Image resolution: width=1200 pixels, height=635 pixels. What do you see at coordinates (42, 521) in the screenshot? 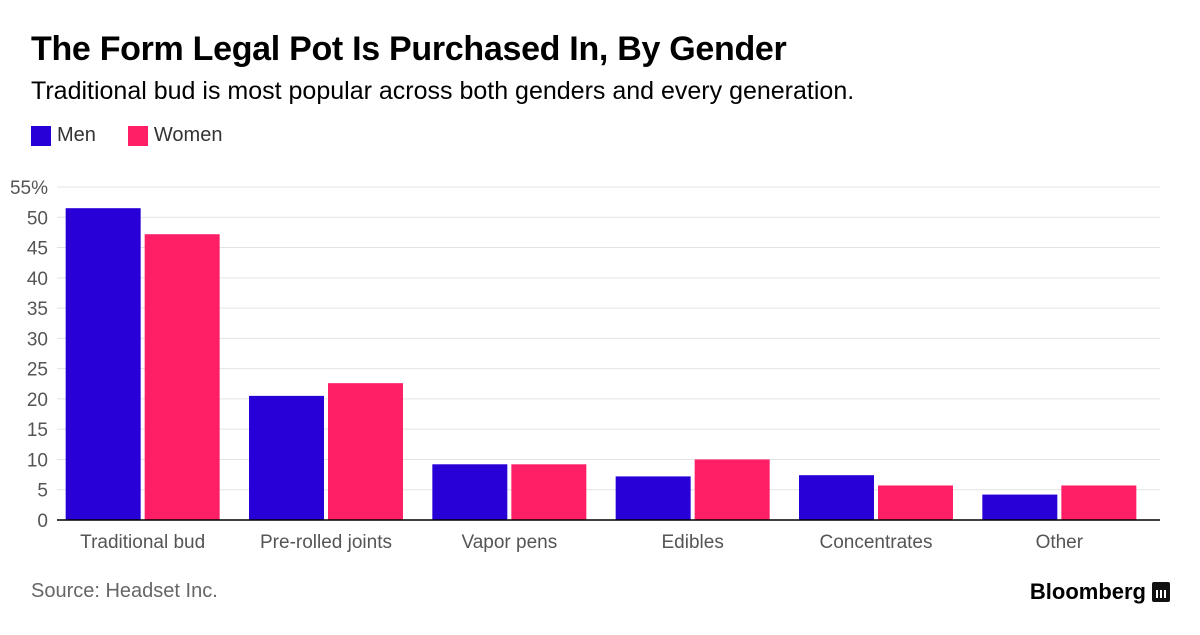
I see `y-tick-label: 0` at bounding box center [42, 521].